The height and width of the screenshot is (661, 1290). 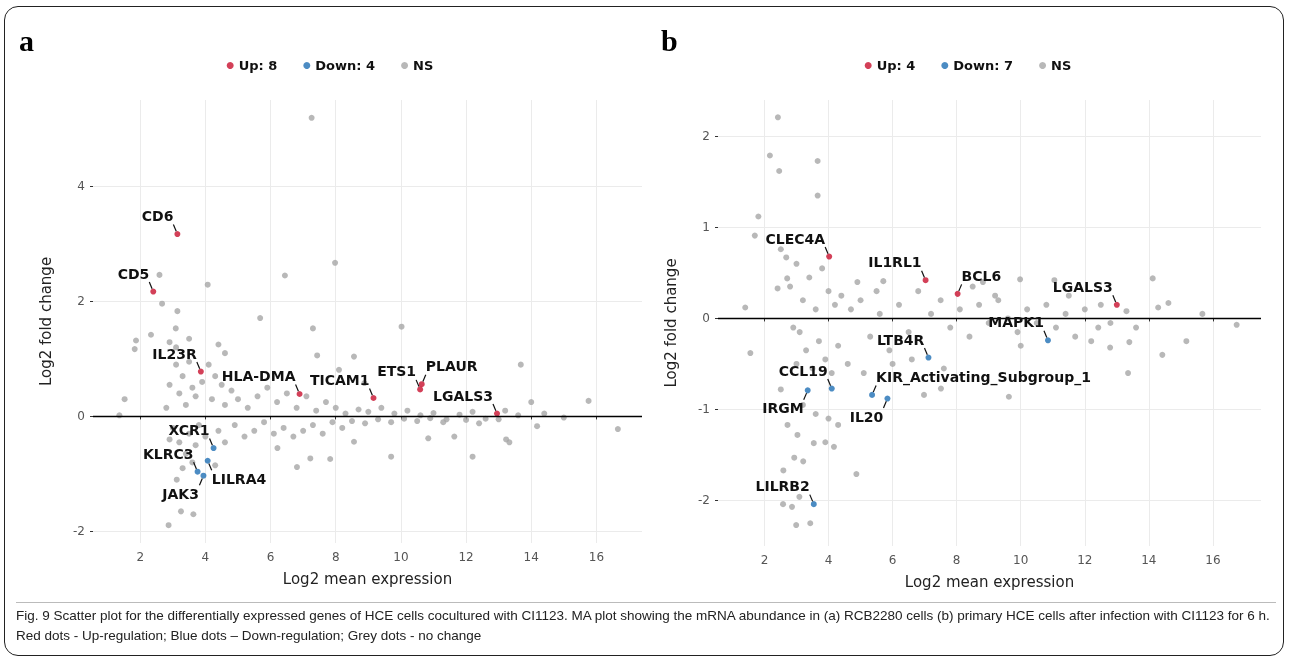 What do you see at coordinates (896, 65) in the screenshot?
I see `legend-label: Up: 4` at bounding box center [896, 65].